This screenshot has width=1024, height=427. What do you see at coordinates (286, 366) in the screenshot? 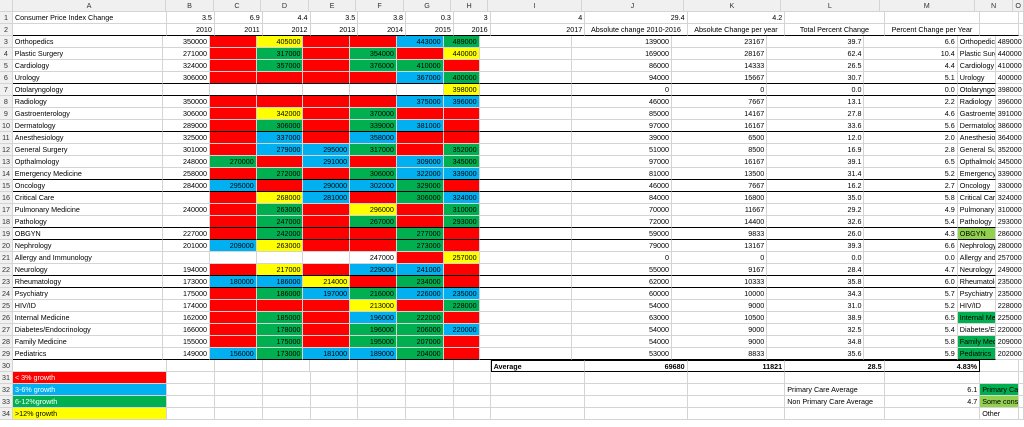
I see `cell-d30` at bounding box center [286, 366].